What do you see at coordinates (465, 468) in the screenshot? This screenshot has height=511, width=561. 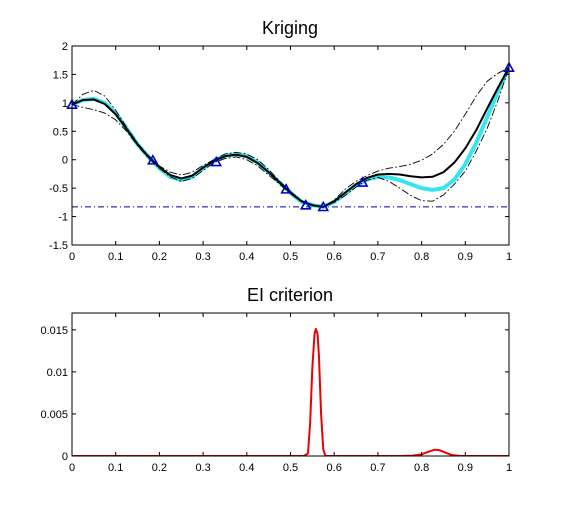 I see `ei-x-tick-label: 0.9` at bounding box center [465, 468].